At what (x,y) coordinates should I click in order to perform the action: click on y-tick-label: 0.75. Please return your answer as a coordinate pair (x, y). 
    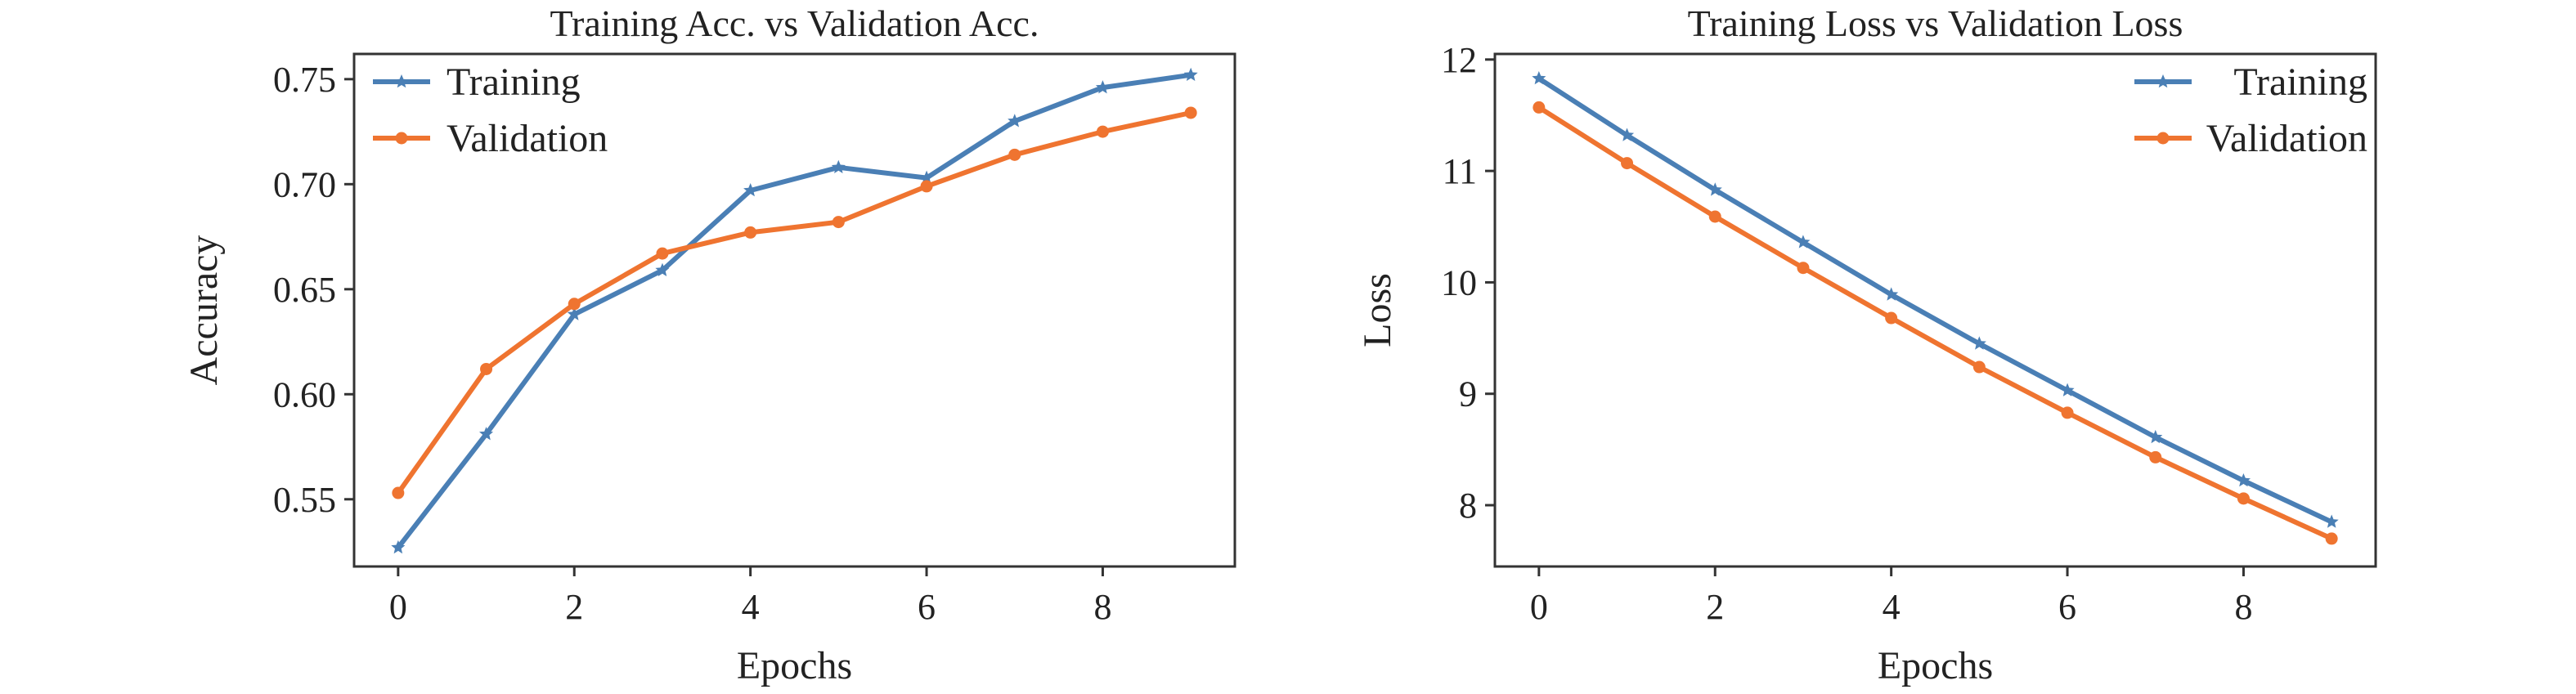
    Looking at the image, I should click on (304, 80).